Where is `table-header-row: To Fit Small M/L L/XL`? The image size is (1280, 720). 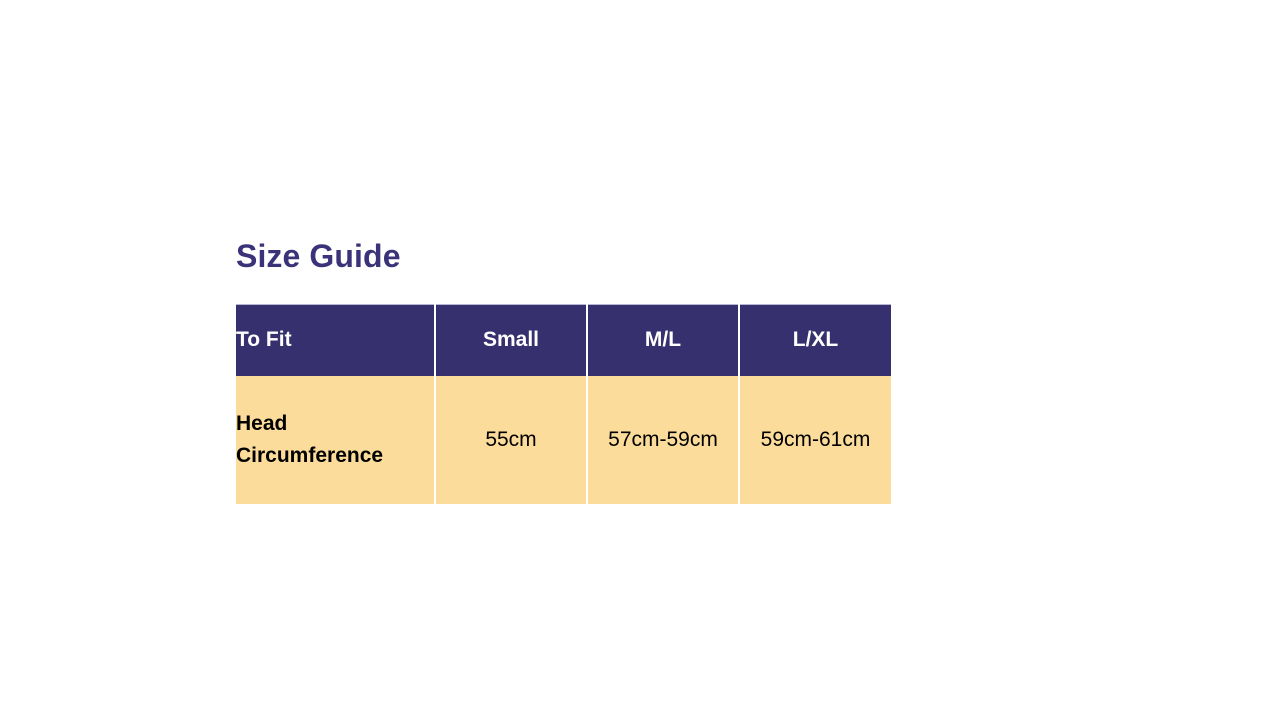
table-header-row: To Fit Small M/L L/XL is located at coordinates (563, 340).